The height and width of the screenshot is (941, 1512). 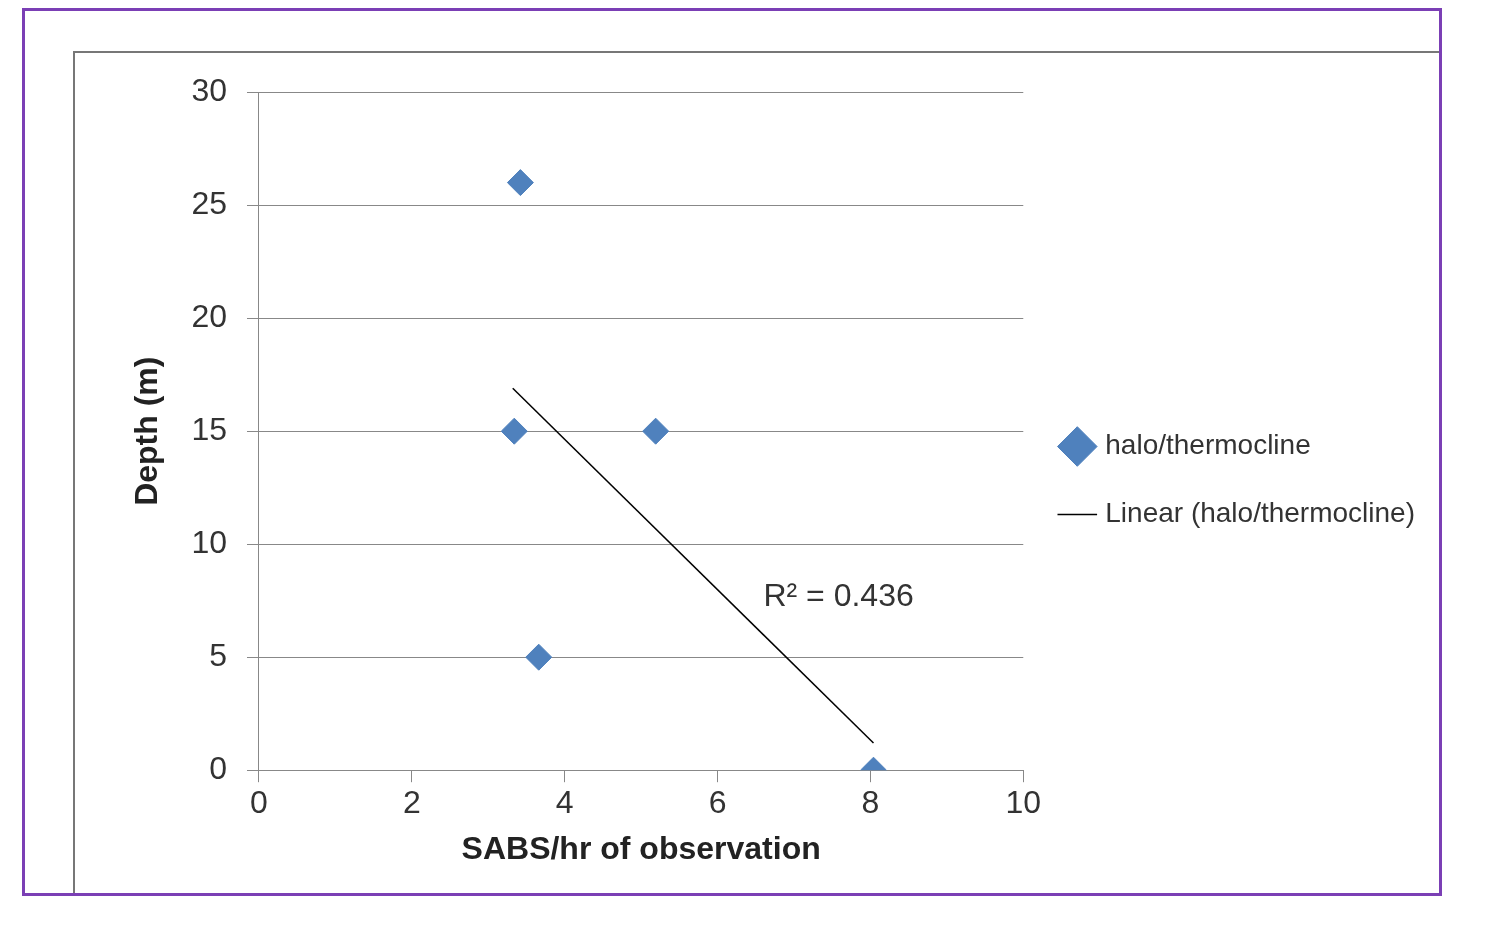 I want to click on y-tick-label: 5, so click(x=218, y=655).